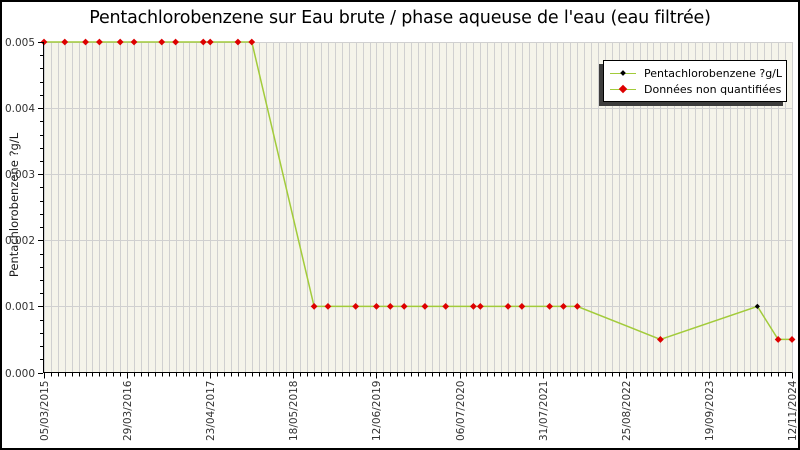  Describe the element at coordinates (377, 411) in the screenshot. I see `x-tick-label: 12/06/2019` at that location.